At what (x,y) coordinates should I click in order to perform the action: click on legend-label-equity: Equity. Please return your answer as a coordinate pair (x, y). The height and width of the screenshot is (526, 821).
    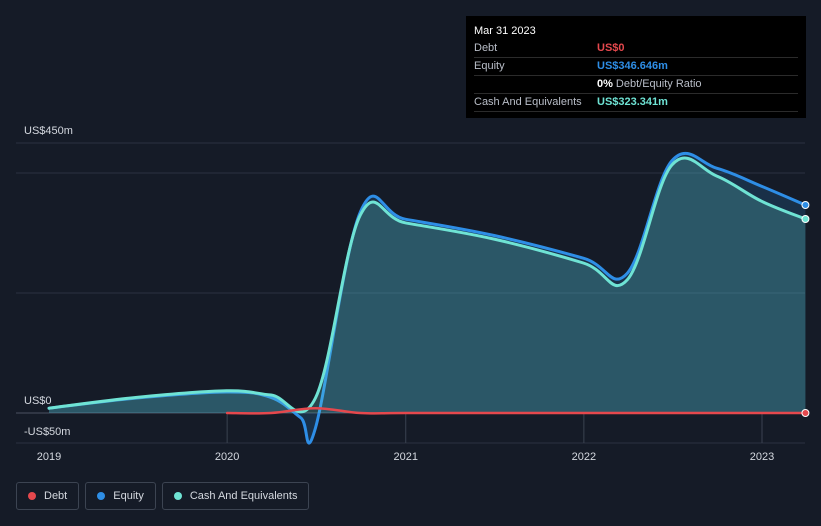
    Looking at the image, I should click on (128, 496).